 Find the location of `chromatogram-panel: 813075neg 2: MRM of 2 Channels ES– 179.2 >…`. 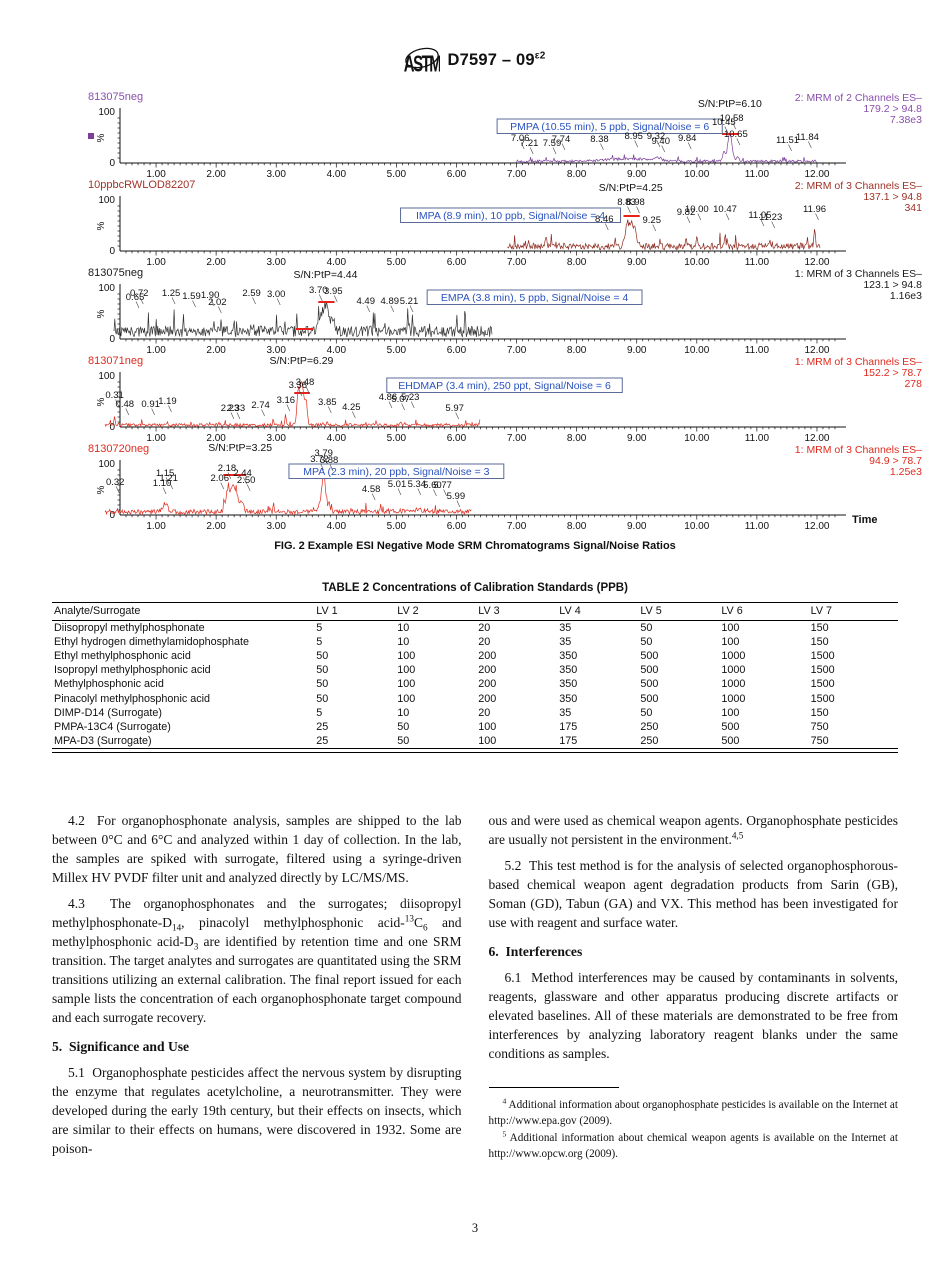

chromatogram-panel: 813075neg 2: MRM of 2 Channels ES– 179.2 >… is located at coordinates (506, 135).